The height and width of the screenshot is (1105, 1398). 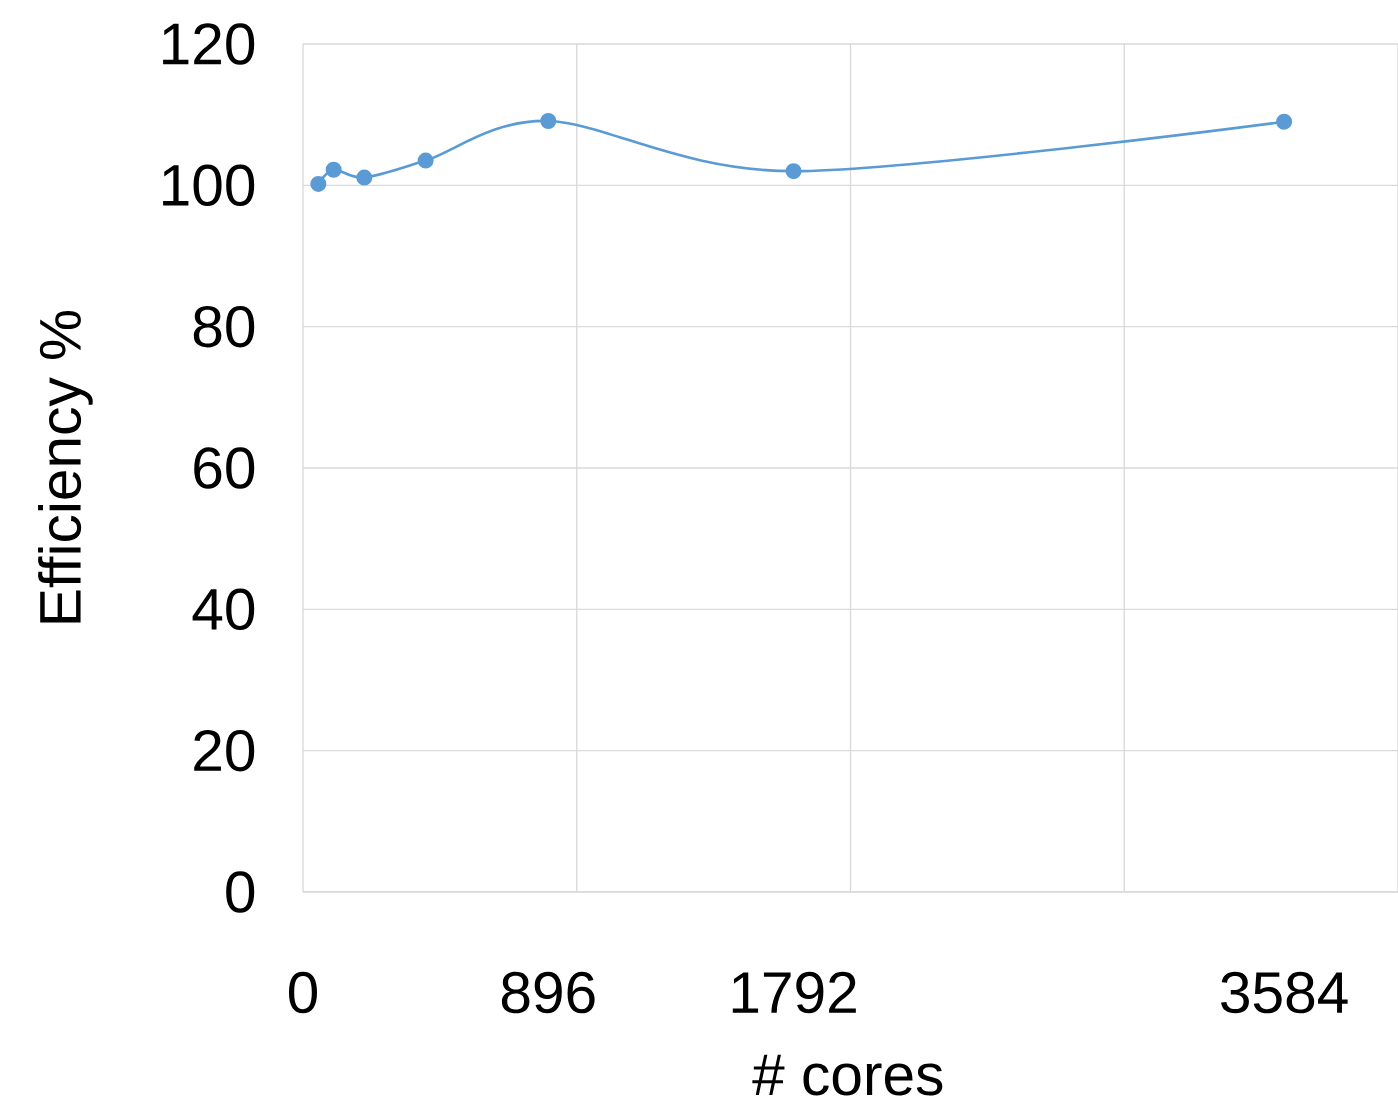 I want to click on x-tick-label: 3584, so click(x=1284, y=992).